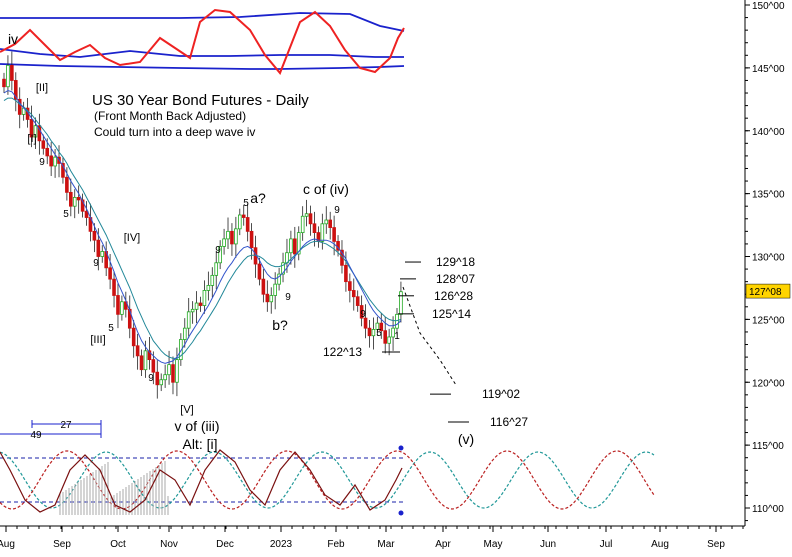  What do you see at coordinates (174, 132) in the screenshot?
I see `chart-subtitle-2: Could turn into a deep wave iv` at bounding box center [174, 132].